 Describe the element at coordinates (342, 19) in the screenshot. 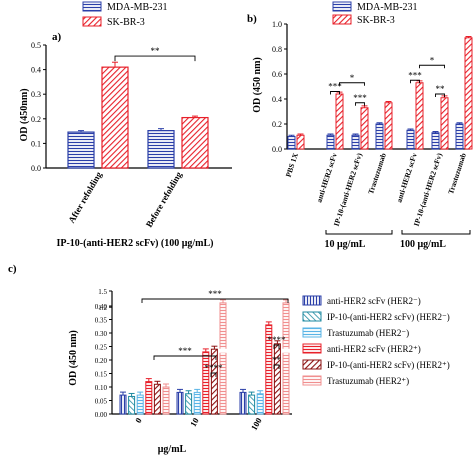

I see `b-legend-1-swatch` at that location.